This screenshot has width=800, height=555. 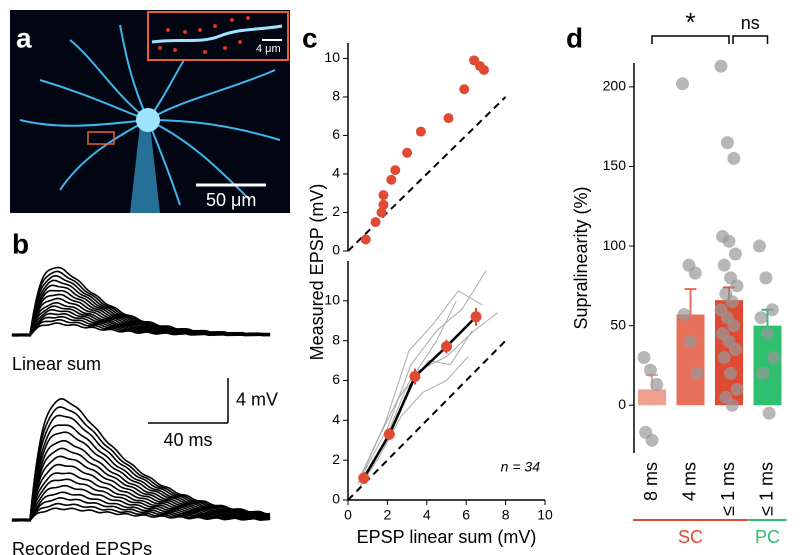 What do you see at coordinates (231, 200) in the screenshot?
I see `scale-bar-label: 50 μm` at bounding box center [231, 200].